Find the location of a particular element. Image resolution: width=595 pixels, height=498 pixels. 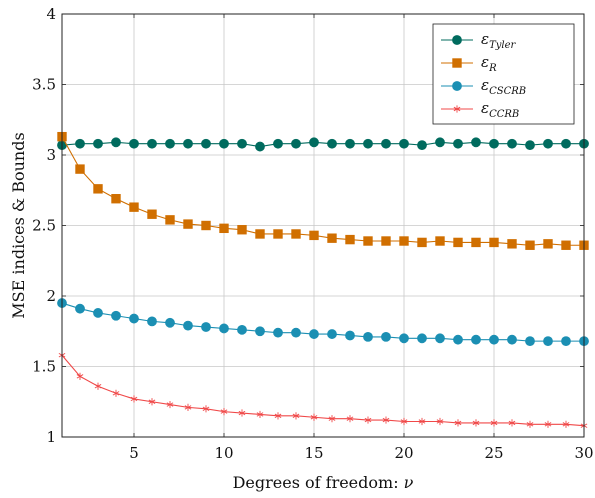

legend-item: εCSCRB is located at coordinates (483, 86).